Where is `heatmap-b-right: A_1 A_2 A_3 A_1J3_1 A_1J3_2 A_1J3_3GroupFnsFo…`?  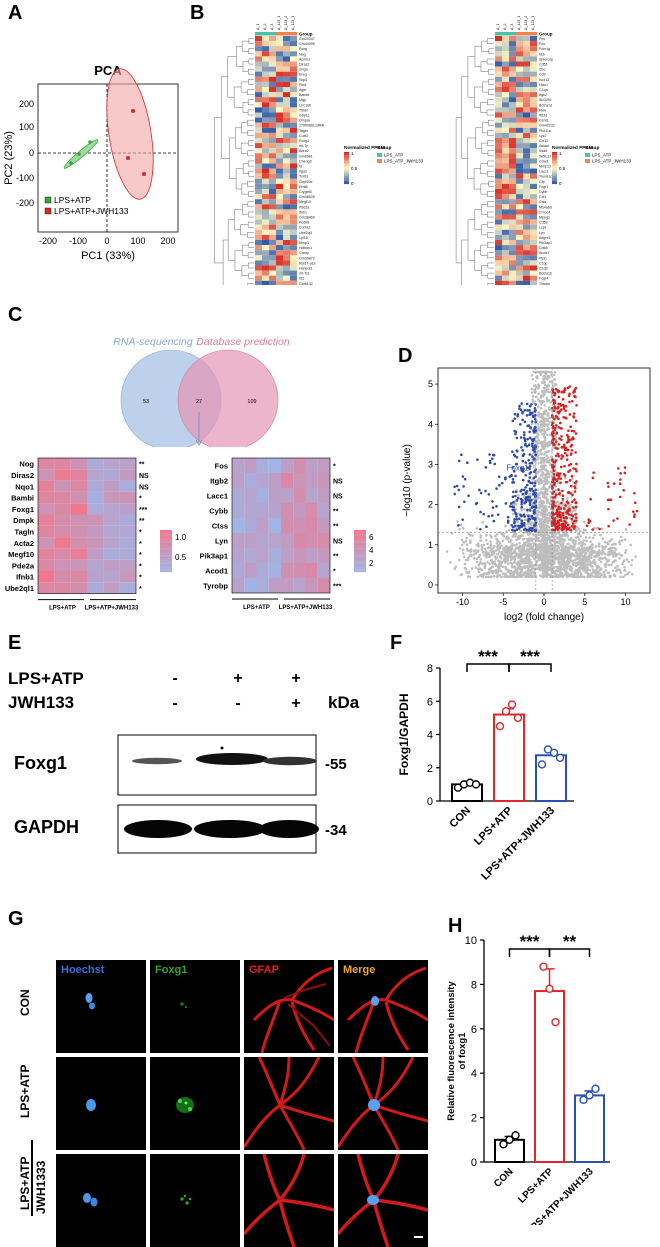
heatmap-b-right: A_1 A_2 A_3 A_1J3_1 A_1J3_2 A_1J3_3GroupFnsFo… is located at coordinates (543, 150).